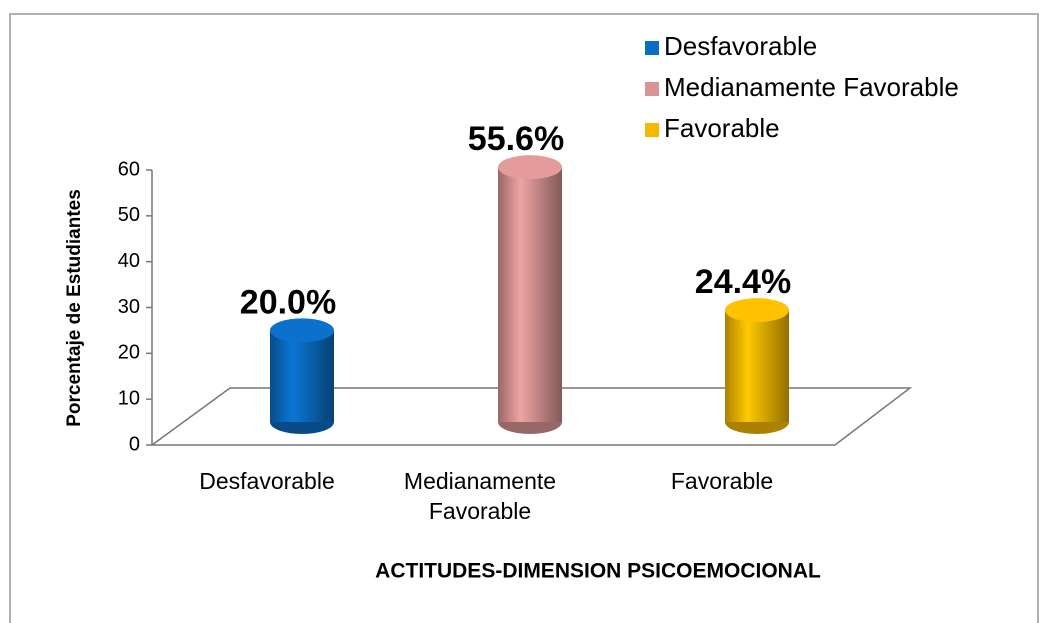  Describe the element at coordinates (129, 398) in the screenshot. I see `y-tick-label: 10` at that location.